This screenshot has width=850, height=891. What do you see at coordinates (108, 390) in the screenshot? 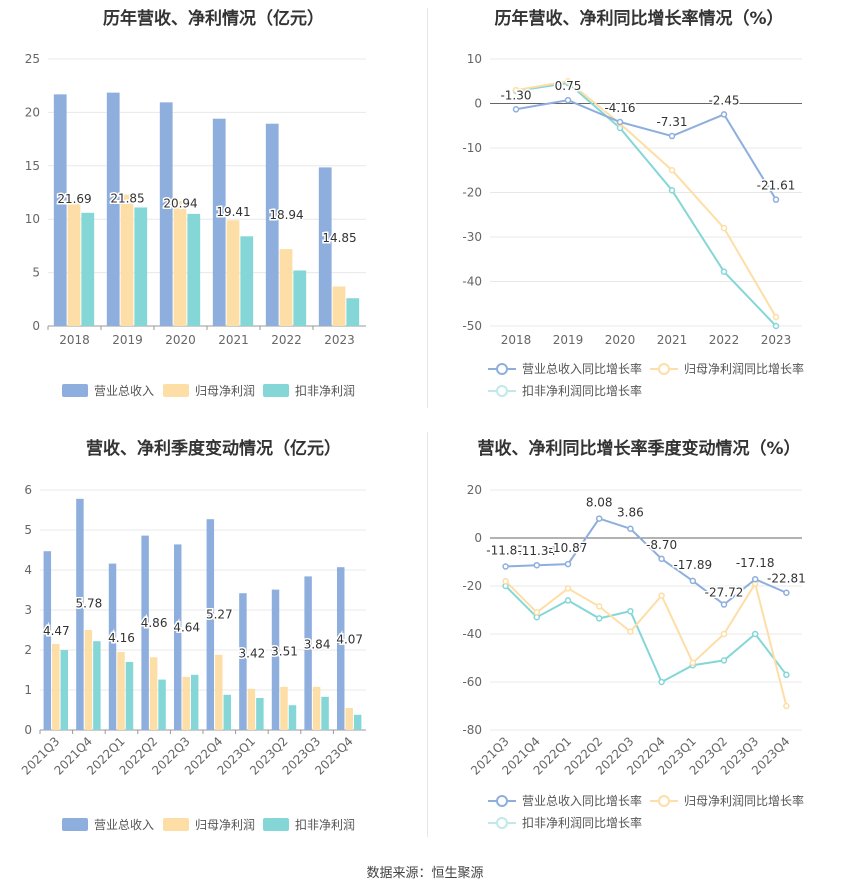
I see `legend-revenue: 营业总收入` at bounding box center [108, 390].